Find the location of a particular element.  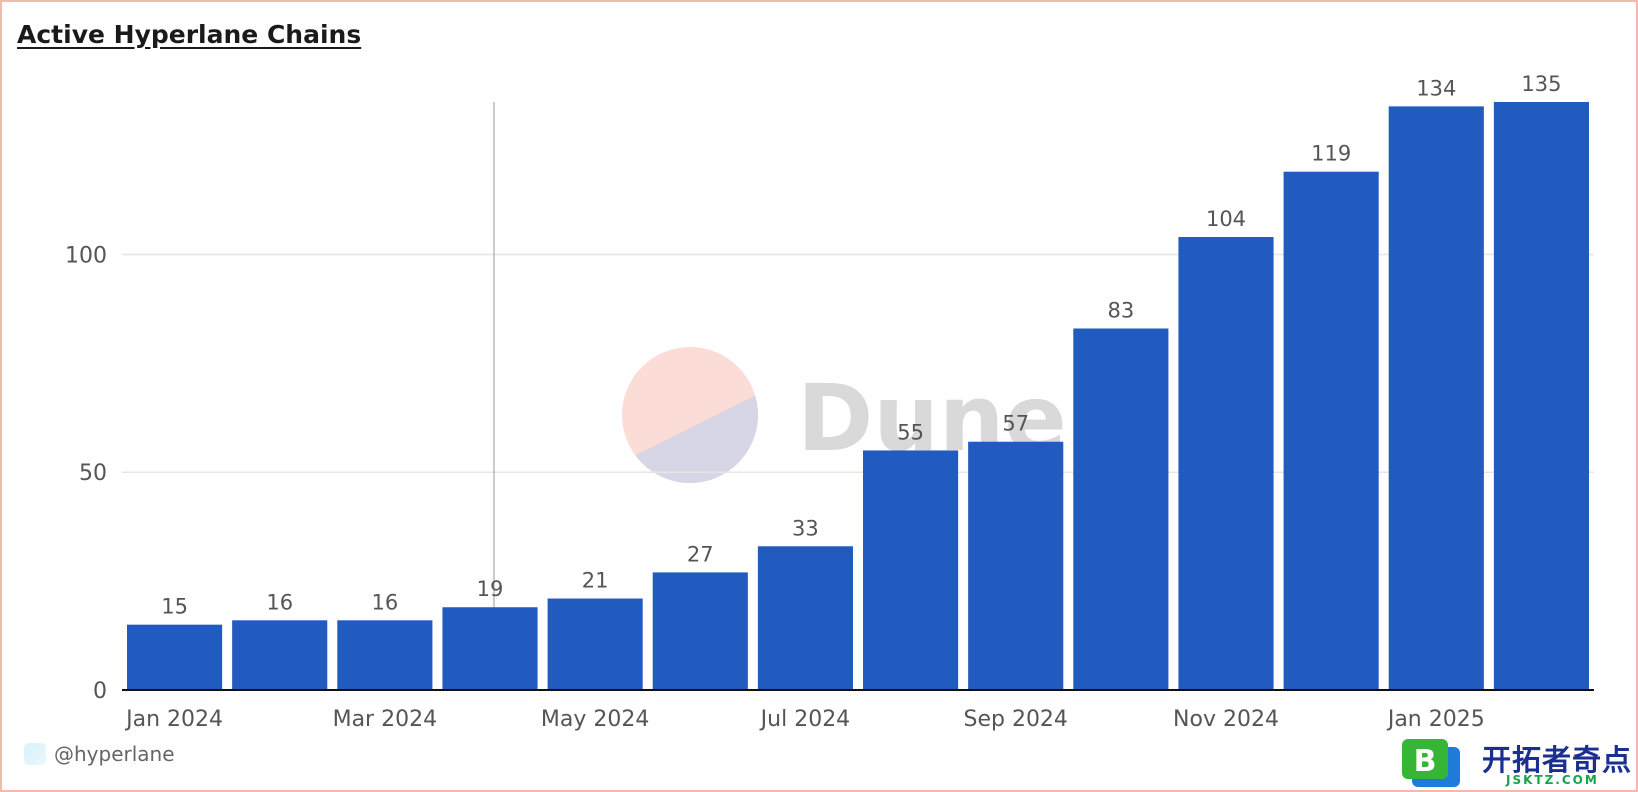

bar-jun-2024 is located at coordinates (700, 631).